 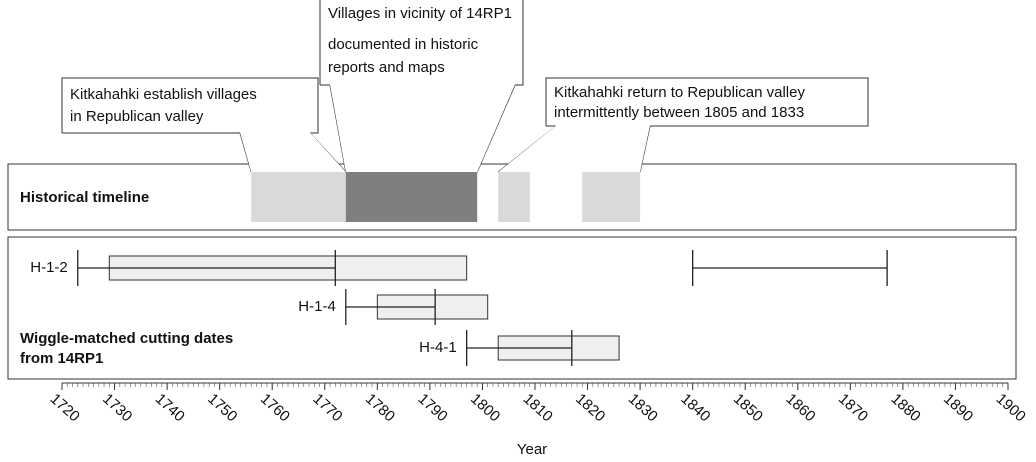 What do you see at coordinates (126, 338) in the screenshot?
I see `panel-title: Wiggle-matched cutting dates` at bounding box center [126, 338].